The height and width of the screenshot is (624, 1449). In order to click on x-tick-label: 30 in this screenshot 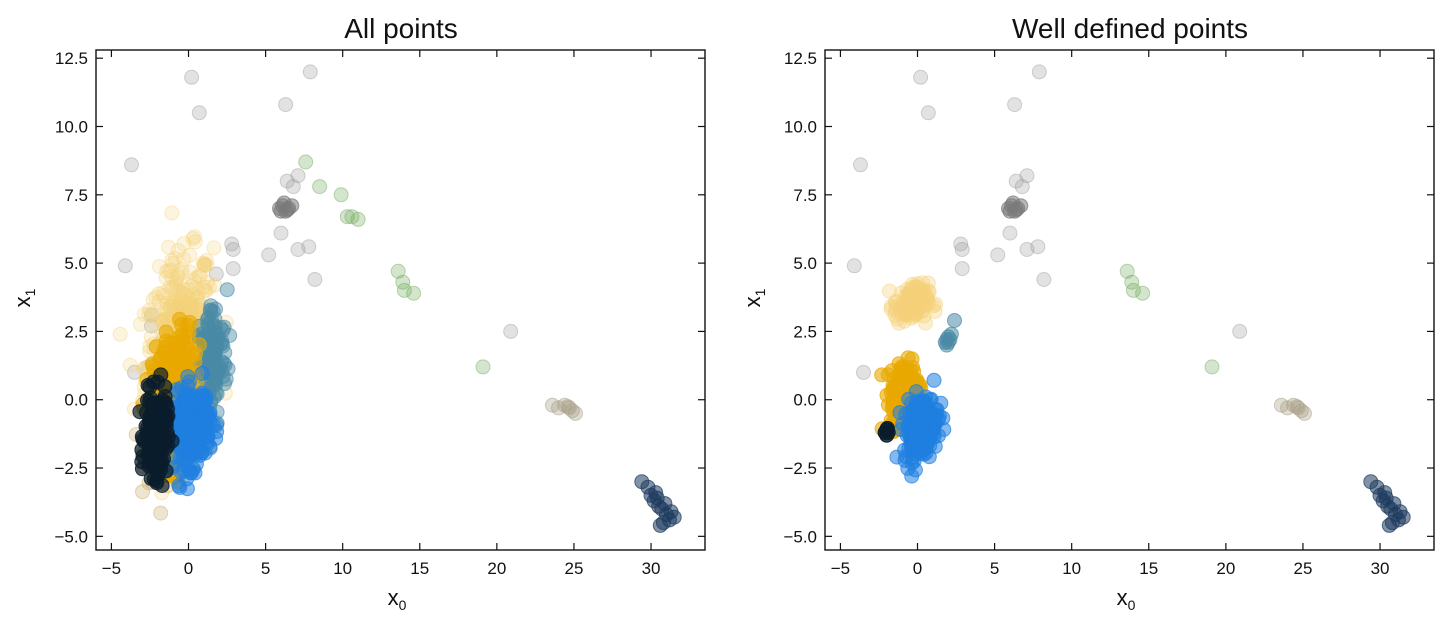, I will do `click(1380, 568)`.